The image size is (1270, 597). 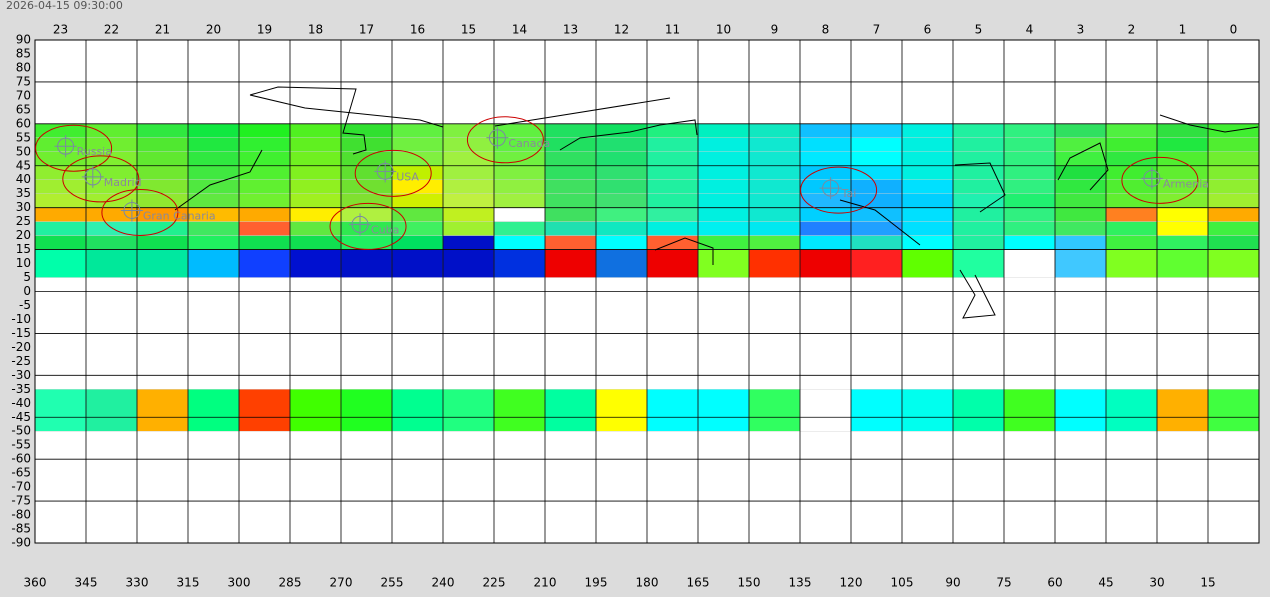 What do you see at coordinates (27, 277) in the screenshot?
I see `y-tick-label: 5` at bounding box center [27, 277].